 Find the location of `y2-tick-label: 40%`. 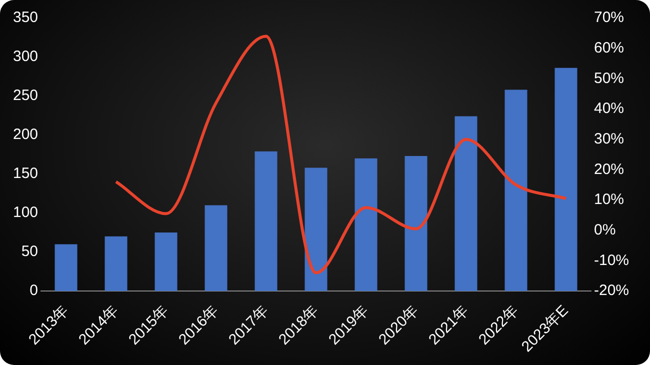

y2-tick-label: 40% is located at coordinates (609, 109).